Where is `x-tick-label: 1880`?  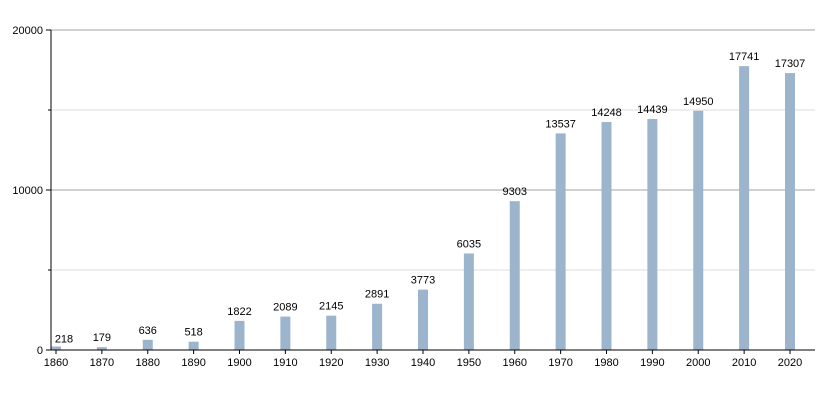
x-tick-label: 1880 is located at coordinates (148, 363).